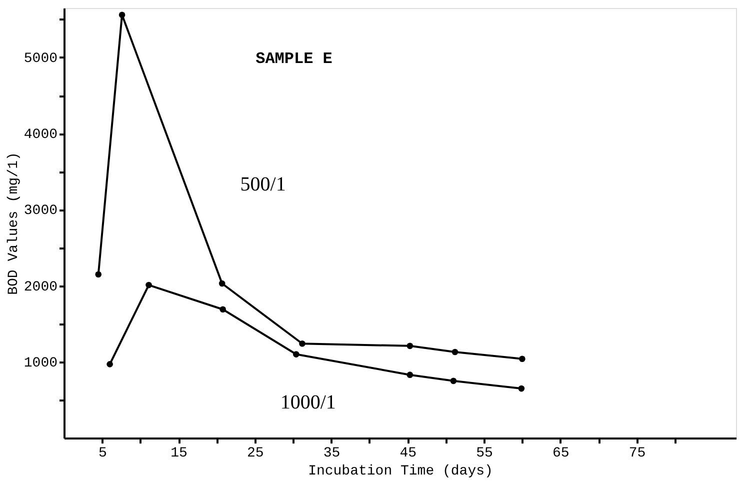 Image resolution: width=741 pixels, height=482 pixels. What do you see at coordinates (41, 211) in the screenshot?
I see `y-tick-label: 3000` at bounding box center [41, 211].